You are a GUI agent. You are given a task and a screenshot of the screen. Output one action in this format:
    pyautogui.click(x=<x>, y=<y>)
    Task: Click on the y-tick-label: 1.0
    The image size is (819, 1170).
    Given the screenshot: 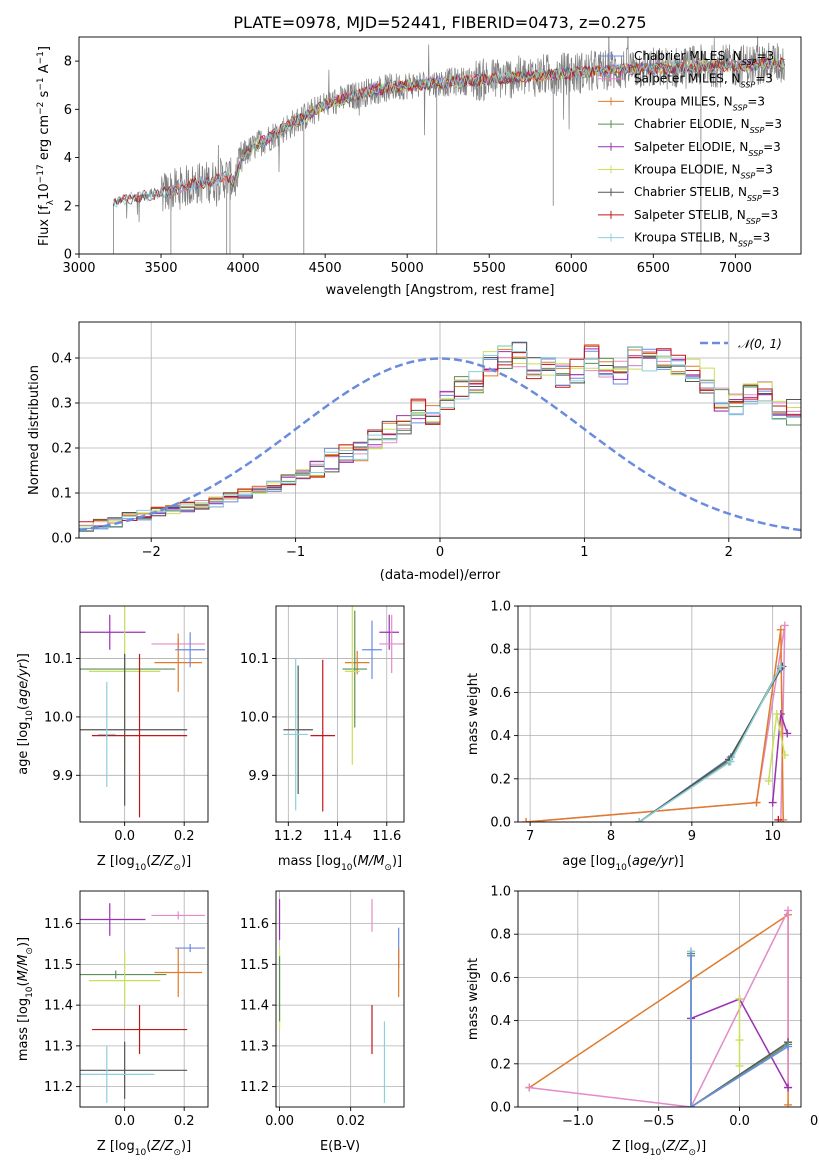 What is the action you would take?
    pyautogui.click(x=500, y=892)
    